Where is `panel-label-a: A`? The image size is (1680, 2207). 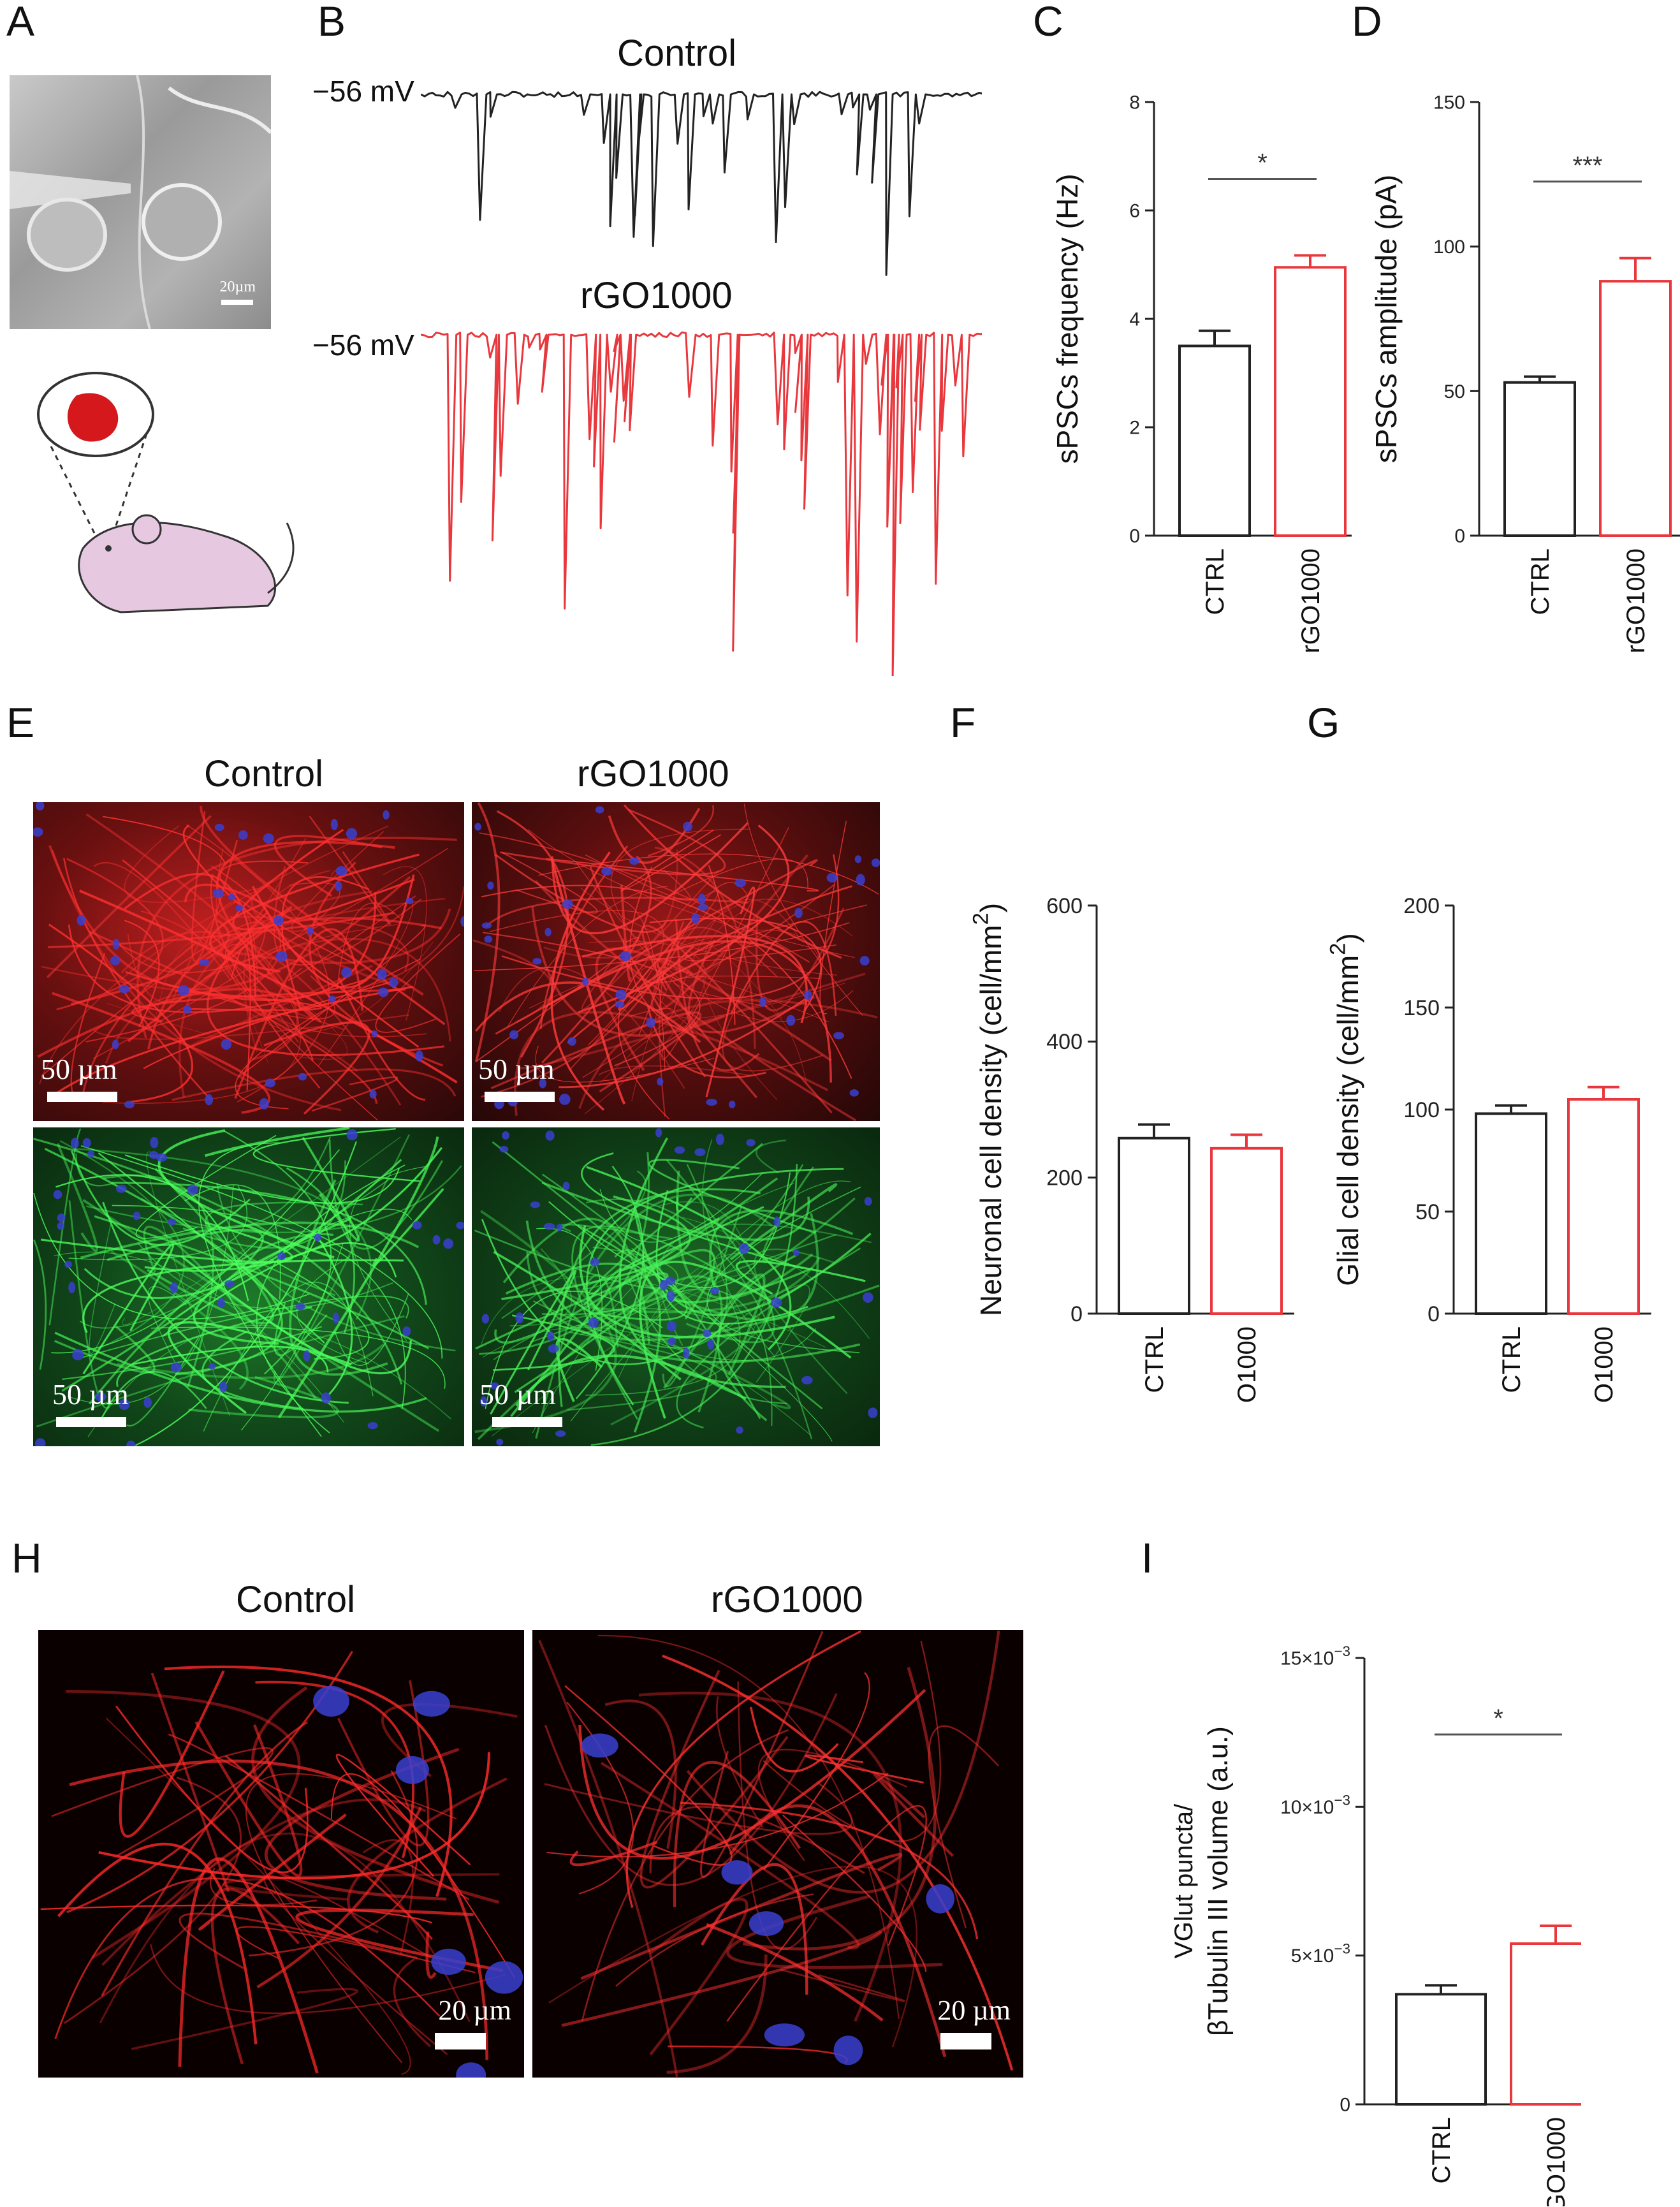 panel-label-a: A is located at coordinates (20, 22).